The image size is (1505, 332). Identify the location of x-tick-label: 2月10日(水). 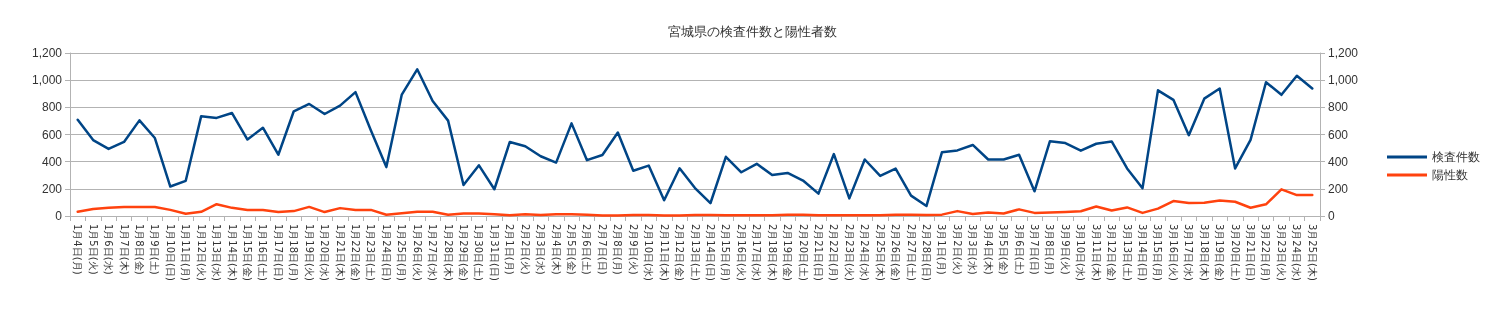
(649, 252).